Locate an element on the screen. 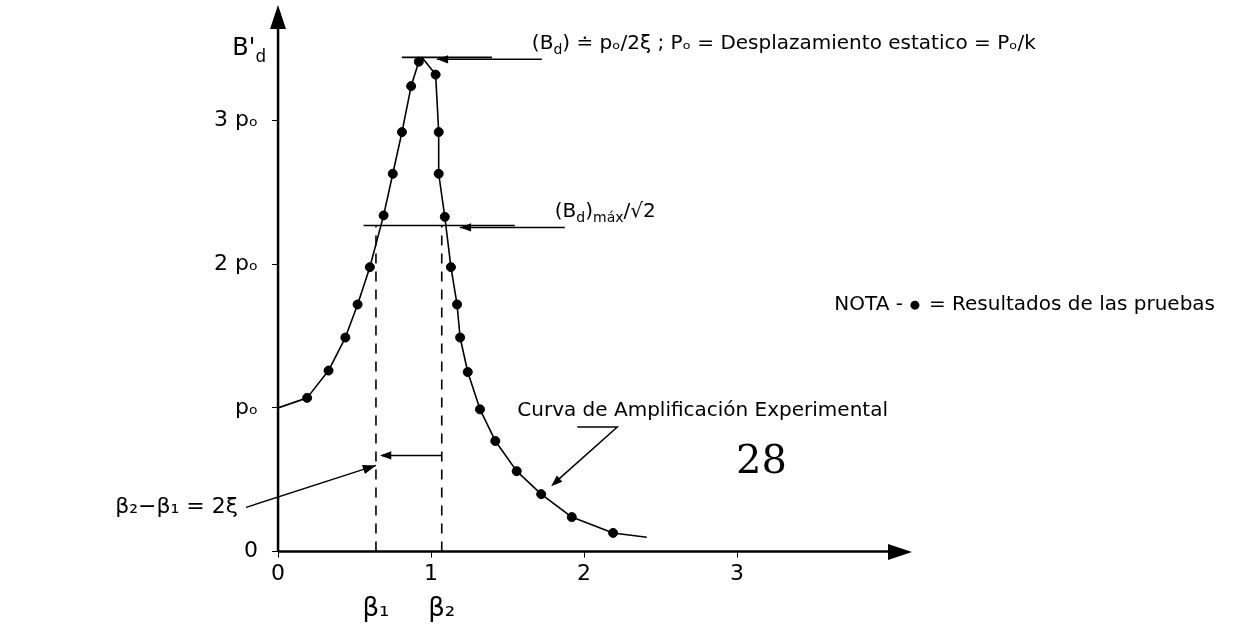 Image resolution: width=1235 pixels, height=642 pixels. point is located at coordinates (438, 132).